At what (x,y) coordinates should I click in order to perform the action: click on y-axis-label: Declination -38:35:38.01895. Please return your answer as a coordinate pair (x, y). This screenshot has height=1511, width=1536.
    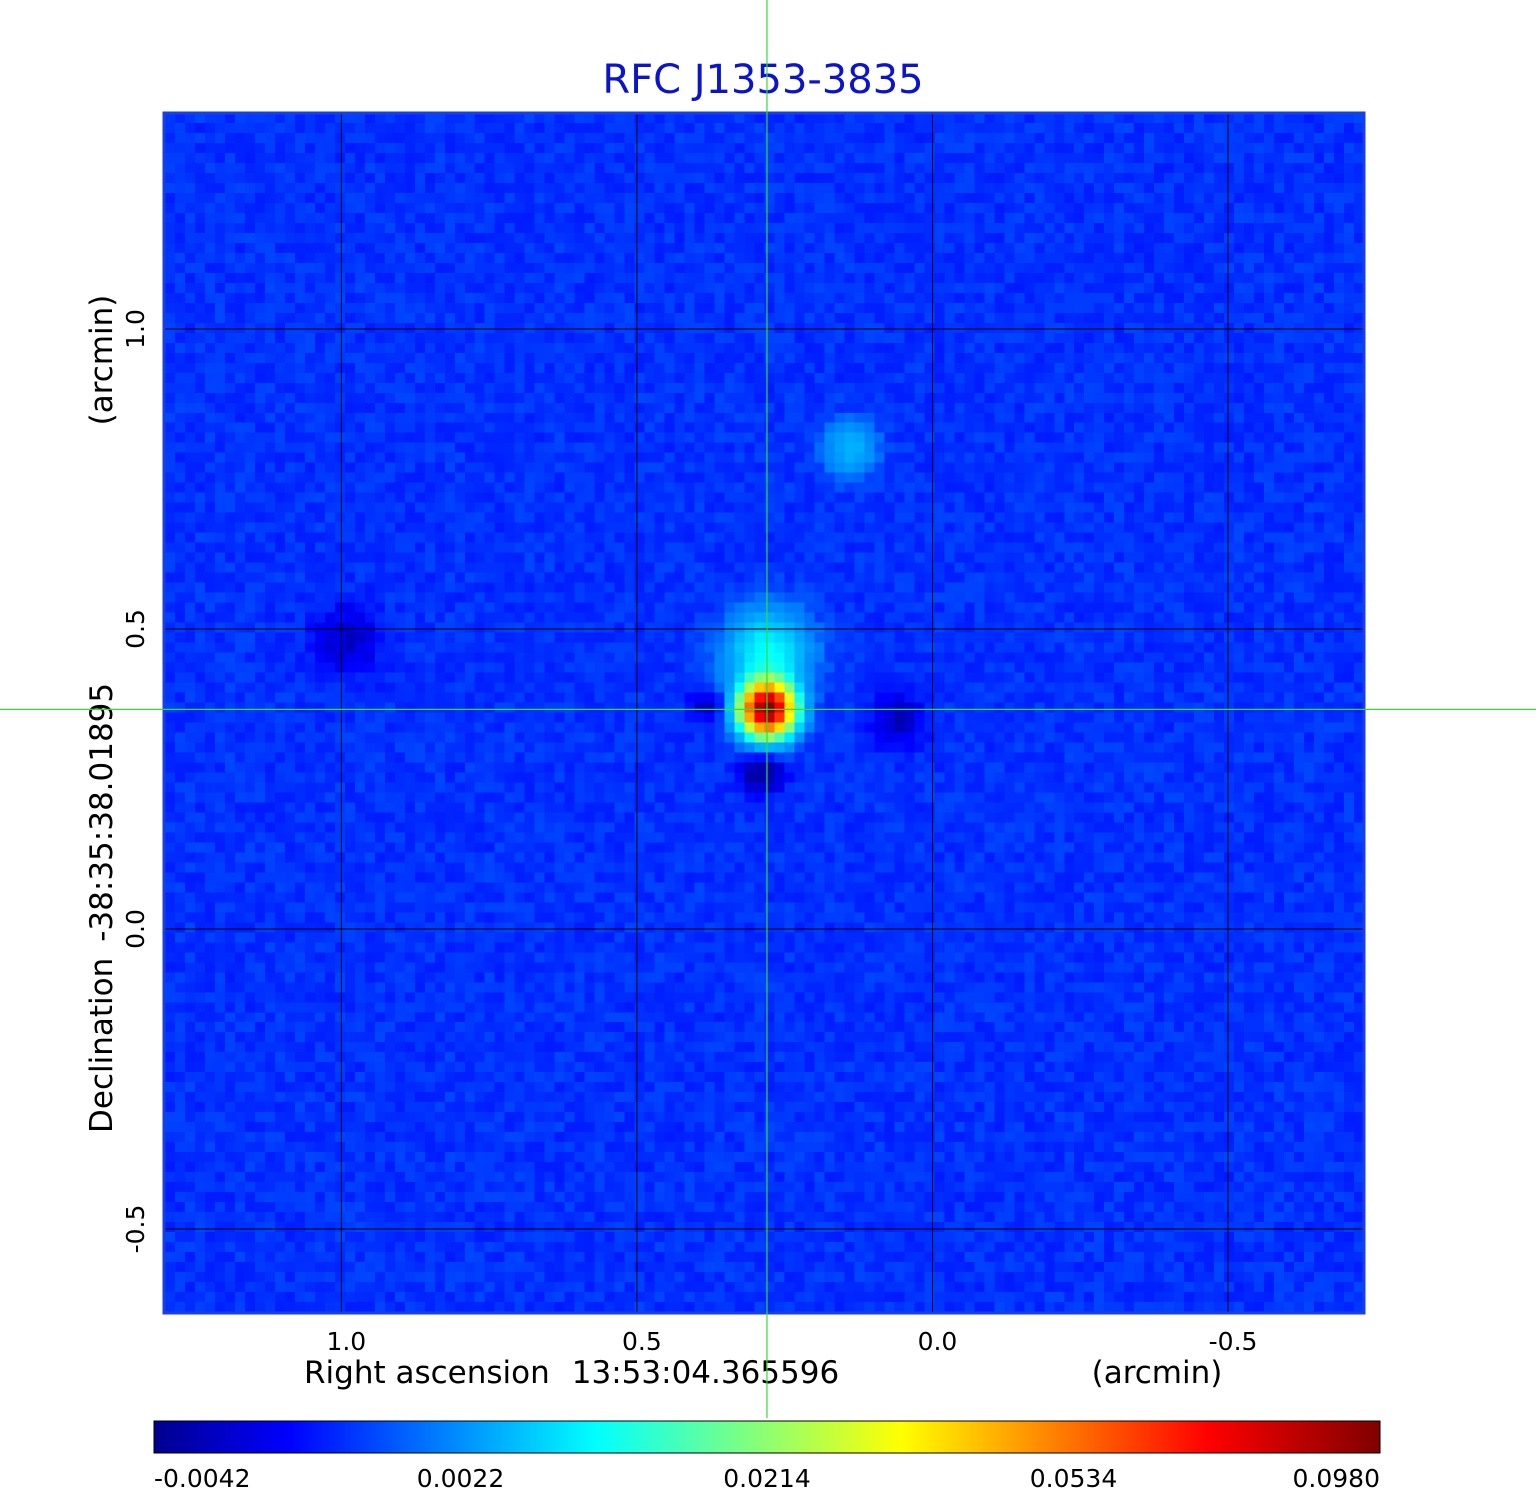
    Looking at the image, I should click on (102, 908).